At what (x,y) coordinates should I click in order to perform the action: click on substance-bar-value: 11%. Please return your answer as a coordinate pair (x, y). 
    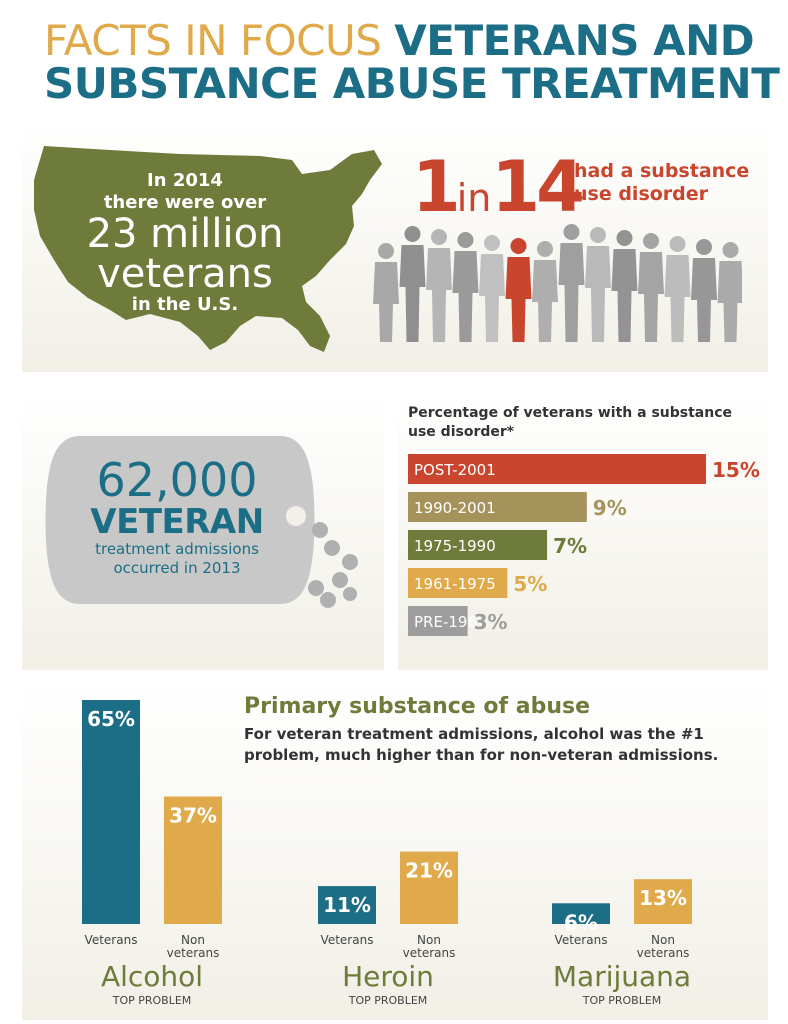
    Looking at the image, I should click on (347, 905).